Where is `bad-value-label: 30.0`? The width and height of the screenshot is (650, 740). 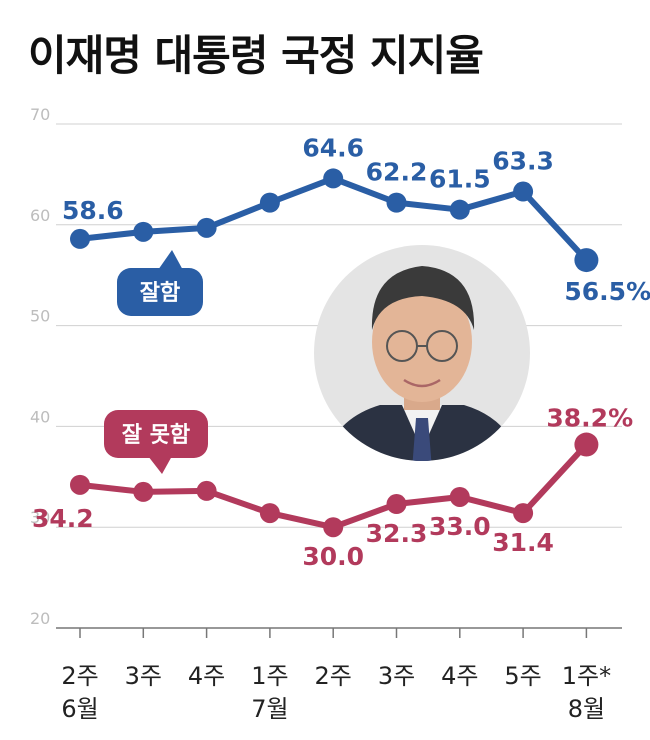
bad-value-label: 30.0 is located at coordinates (333, 556).